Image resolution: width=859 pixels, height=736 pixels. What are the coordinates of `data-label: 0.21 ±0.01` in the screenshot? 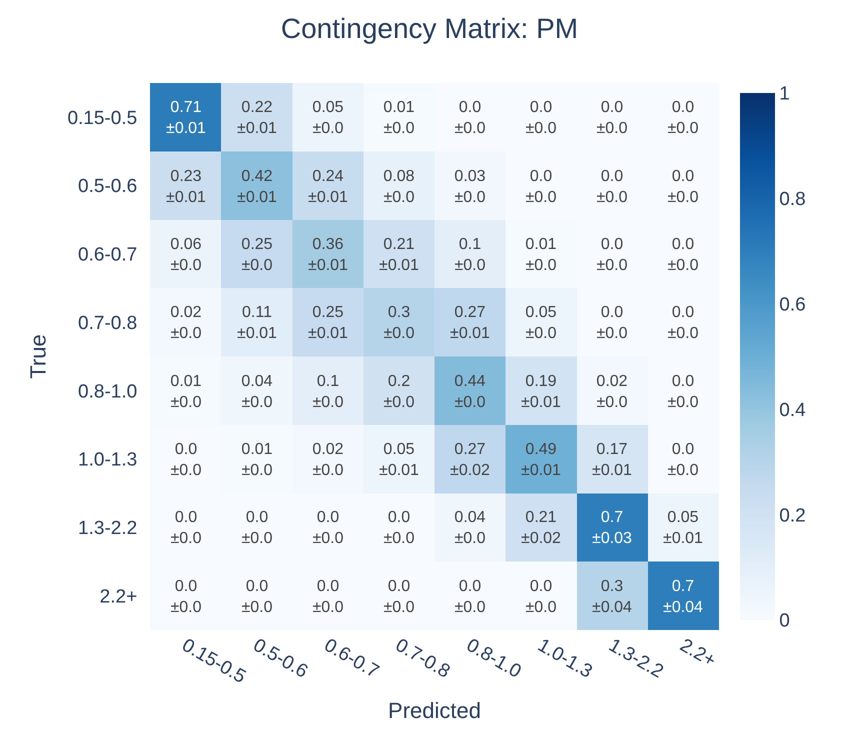 It's located at (399, 255).